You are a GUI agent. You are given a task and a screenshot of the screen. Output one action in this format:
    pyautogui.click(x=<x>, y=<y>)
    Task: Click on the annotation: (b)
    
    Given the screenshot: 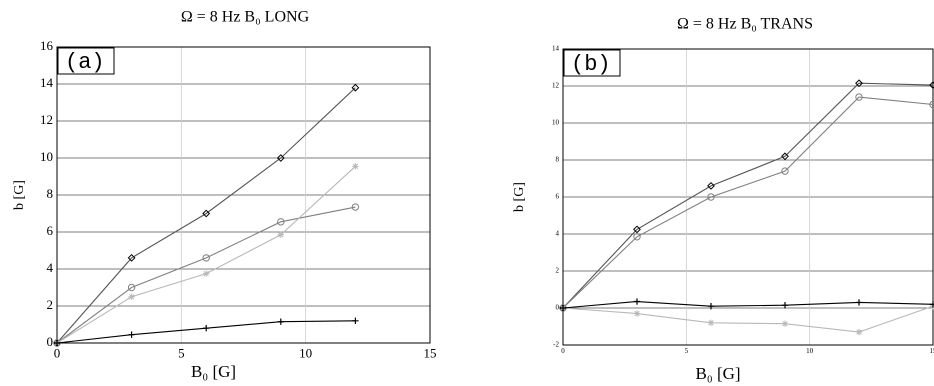 What is the action you would take?
    pyautogui.click(x=591, y=64)
    